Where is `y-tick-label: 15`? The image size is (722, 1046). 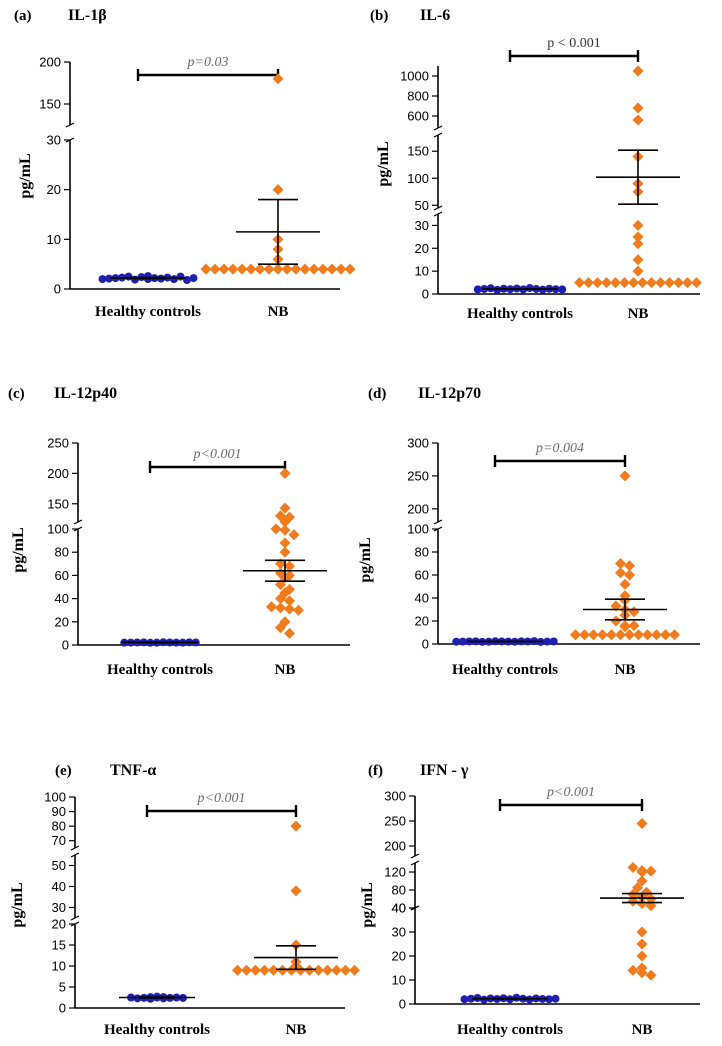 y-tick-label: 15 is located at coordinates (59, 945).